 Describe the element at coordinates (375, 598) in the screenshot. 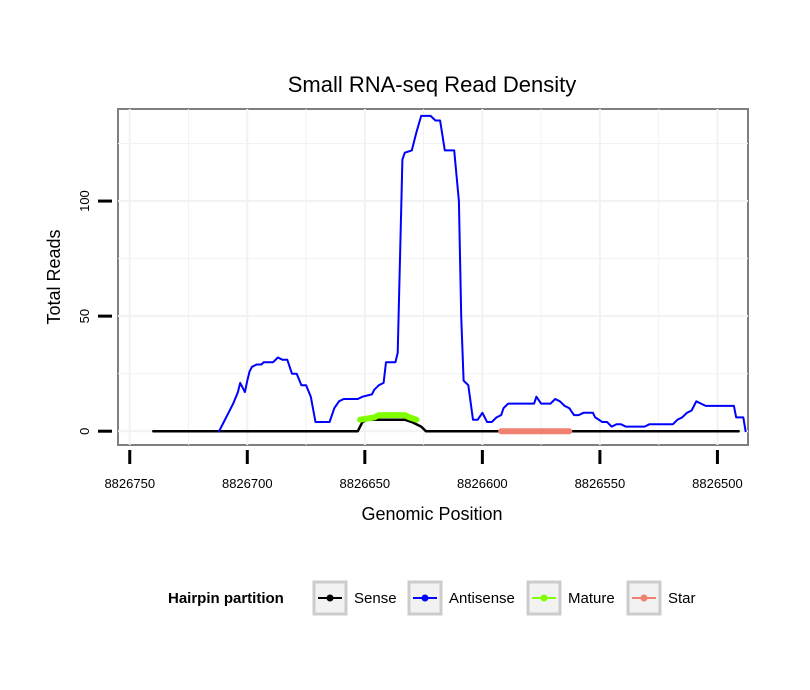

I see `legend-label-sense: Sense` at that location.